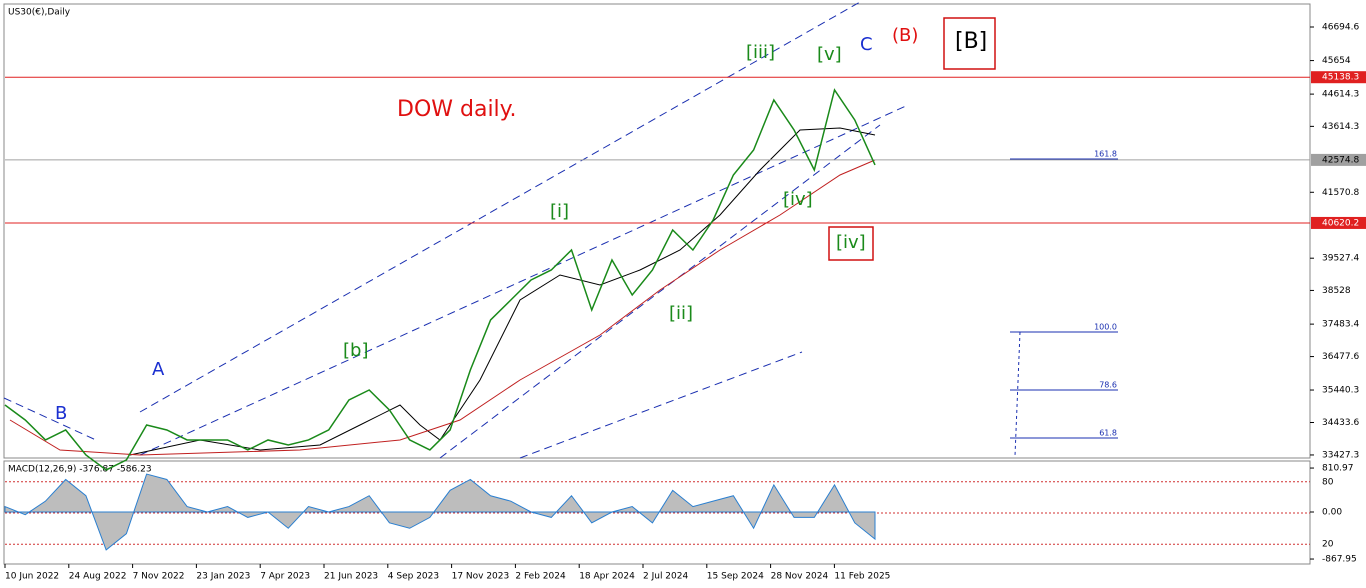  I want to click on price-tag-label: 42574.8, so click(1340, 160).